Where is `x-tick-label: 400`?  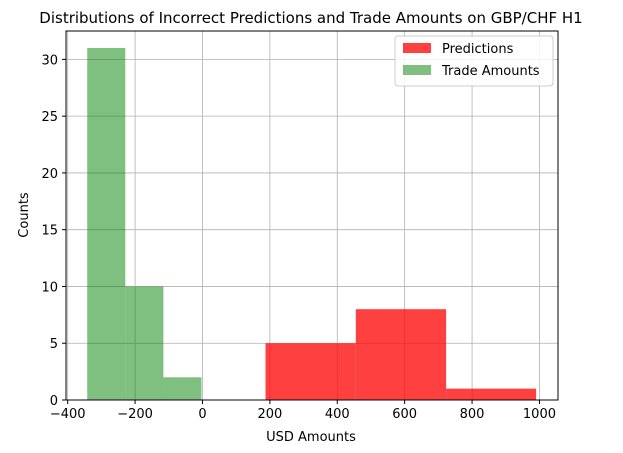 x-tick-label: 400 is located at coordinates (337, 414).